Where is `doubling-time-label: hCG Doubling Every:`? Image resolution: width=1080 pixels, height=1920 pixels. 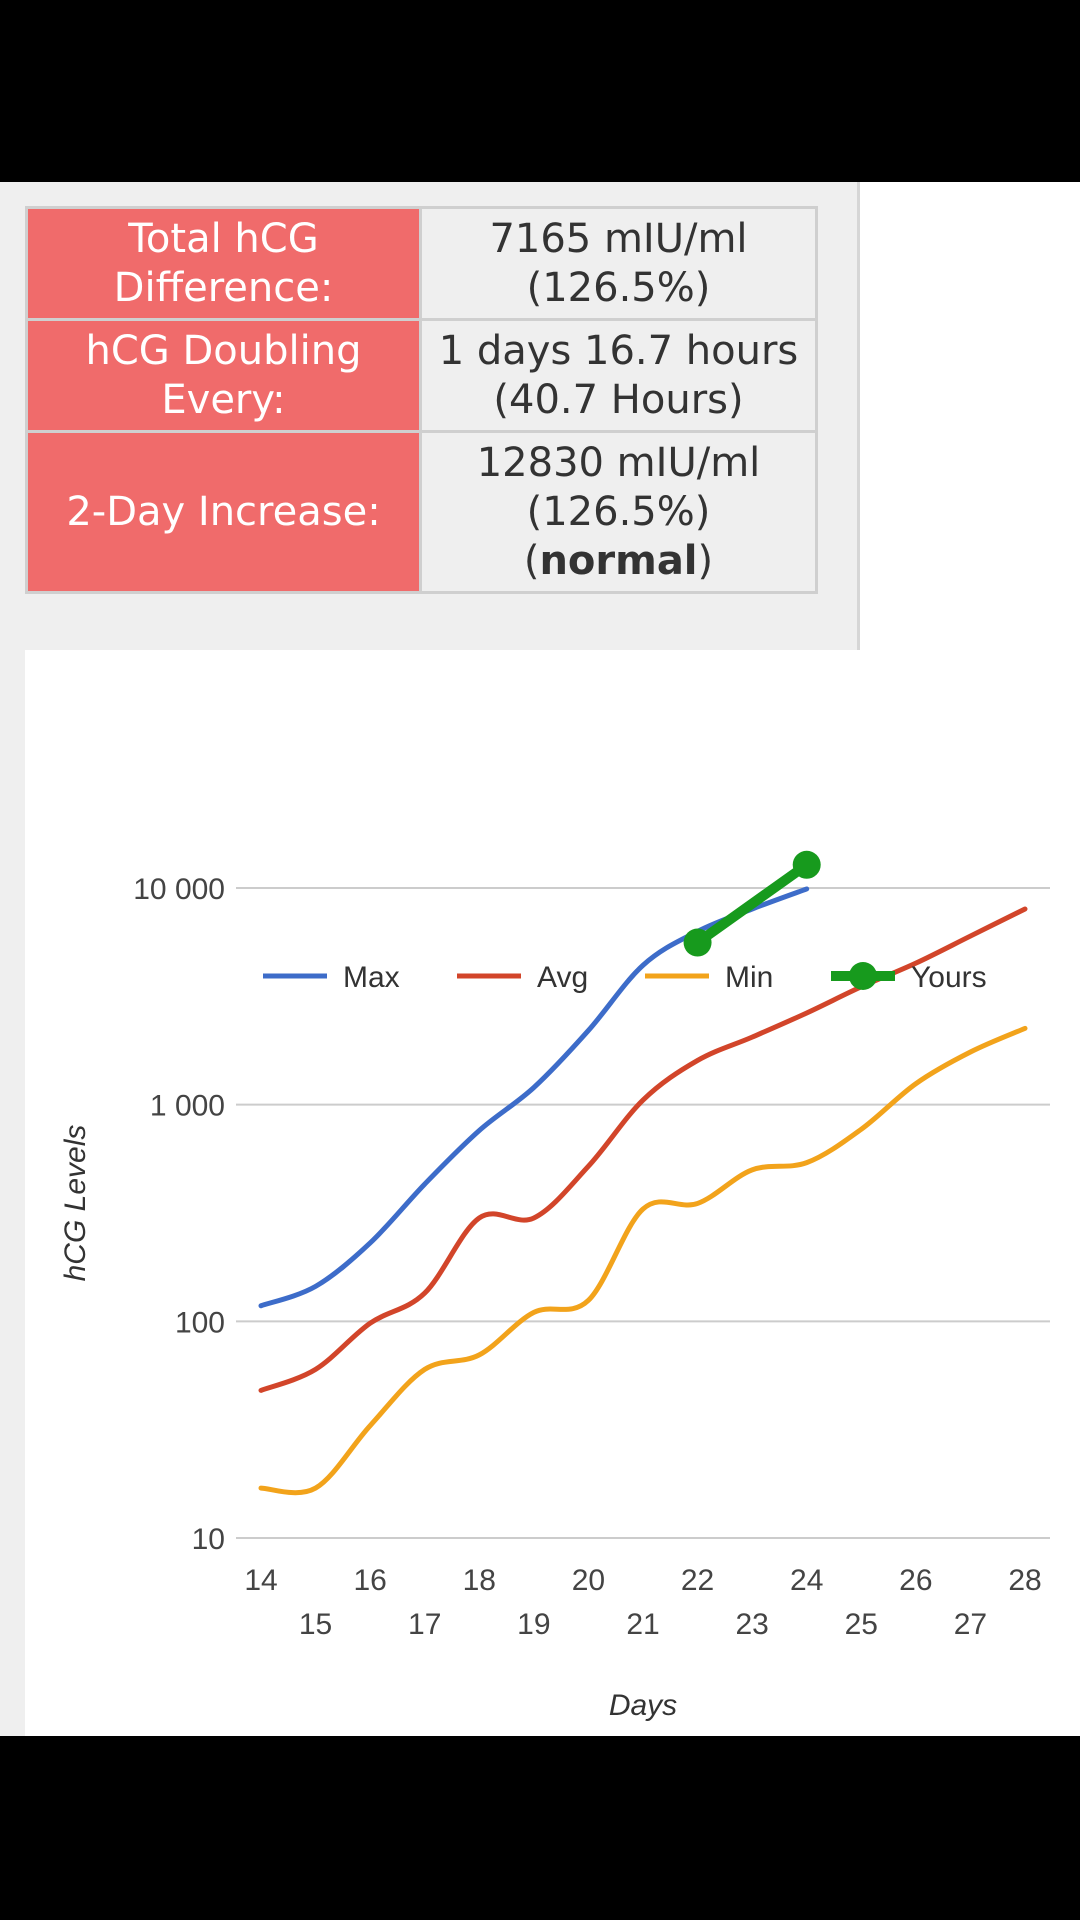
doubling-time-label: hCG Doubling Every: is located at coordinates (223, 375).